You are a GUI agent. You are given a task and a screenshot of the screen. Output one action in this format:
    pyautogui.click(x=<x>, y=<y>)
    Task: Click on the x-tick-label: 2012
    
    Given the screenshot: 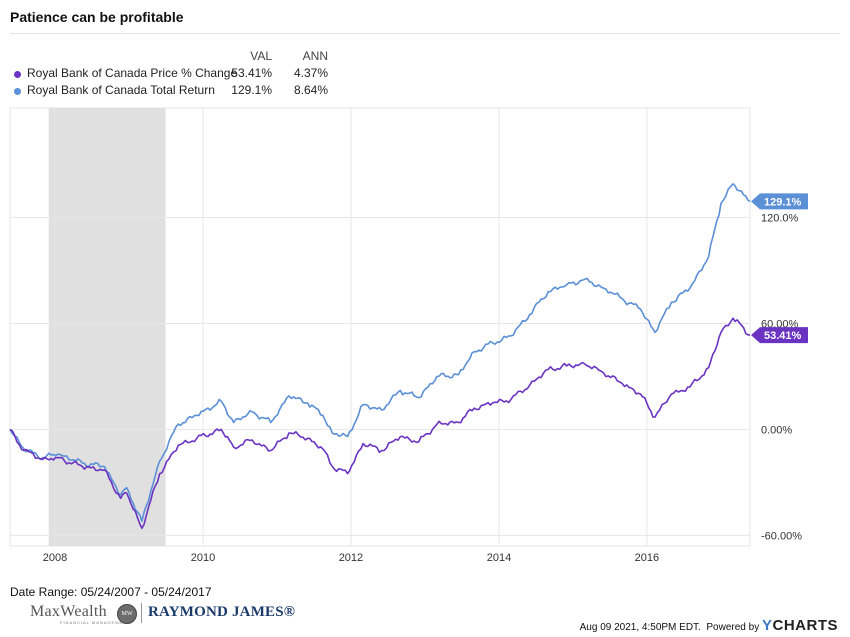 What is the action you would take?
    pyautogui.click(x=351, y=558)
    